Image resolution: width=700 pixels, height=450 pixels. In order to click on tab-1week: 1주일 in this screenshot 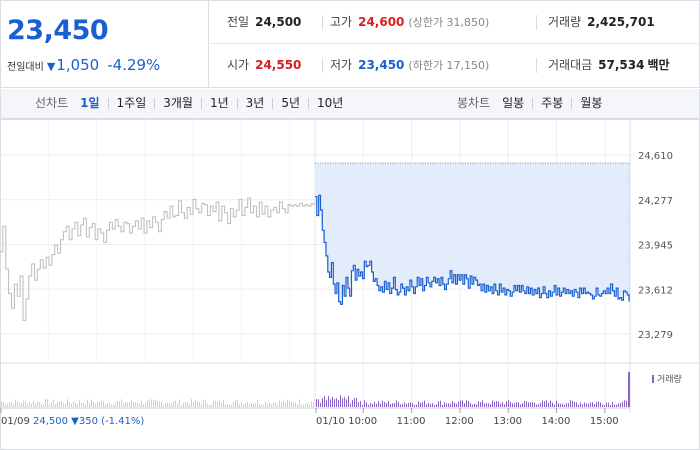, I will do `click(131, 103)`.